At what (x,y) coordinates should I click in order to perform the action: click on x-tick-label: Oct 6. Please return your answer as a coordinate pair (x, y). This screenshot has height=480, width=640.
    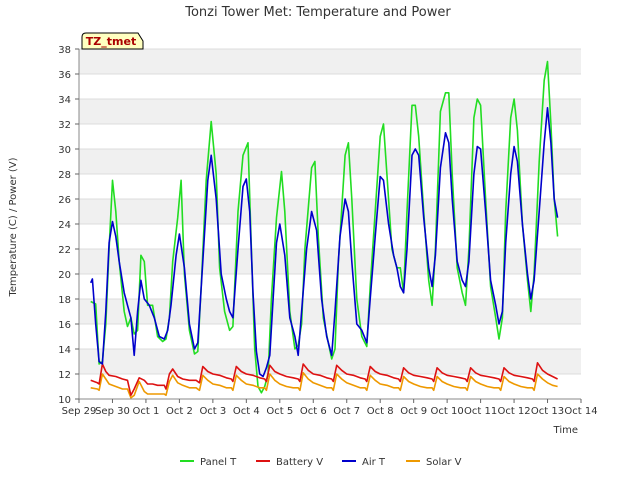
    Looking at the image, I should click on (313, 411).